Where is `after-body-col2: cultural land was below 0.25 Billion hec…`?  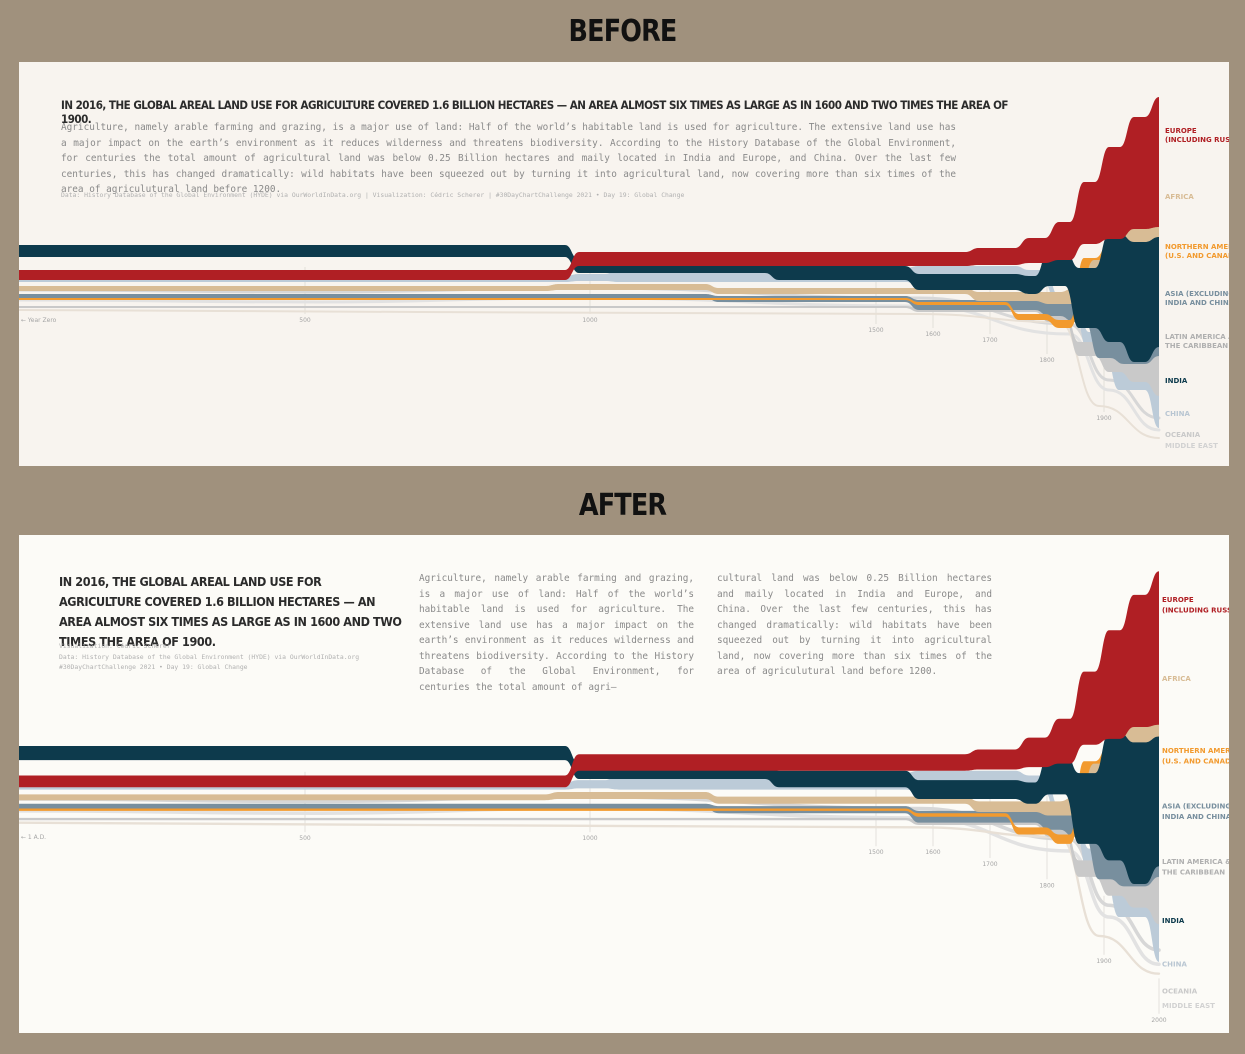 after-body-col2: cultural land was below 0.25 Billion hec… is located at coordinates (854, 625).